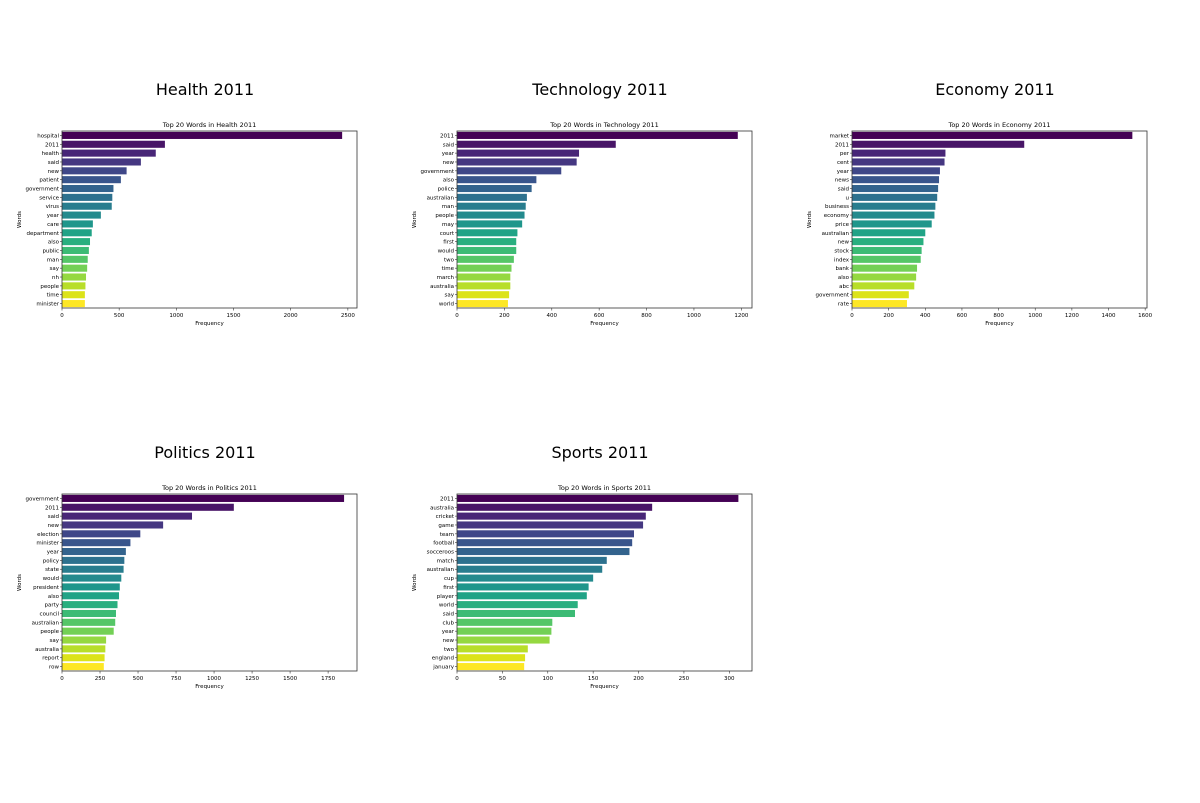 This screenshot has width=1200, height=803. Describe the element at coordinates (447, 234) in the screenshot. I see `y-tick-label: court` at that location.